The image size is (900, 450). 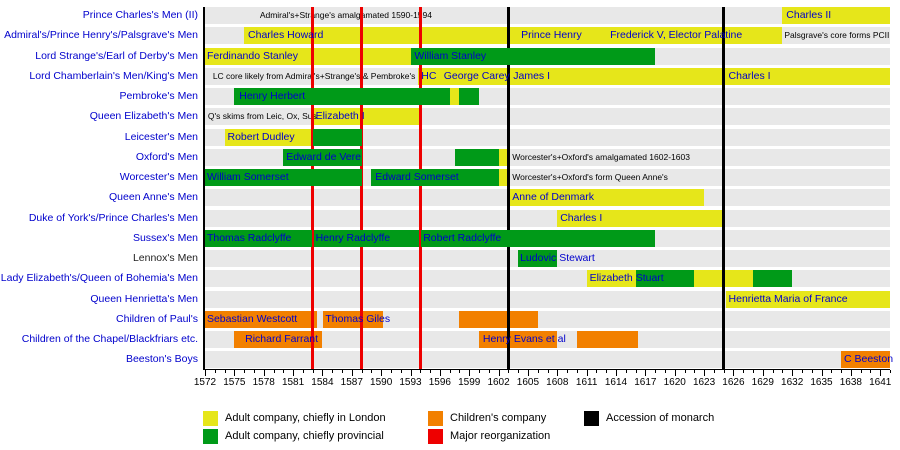 I want to click on row-track: Elizabeth Stuart, so click(x=547, y=279).